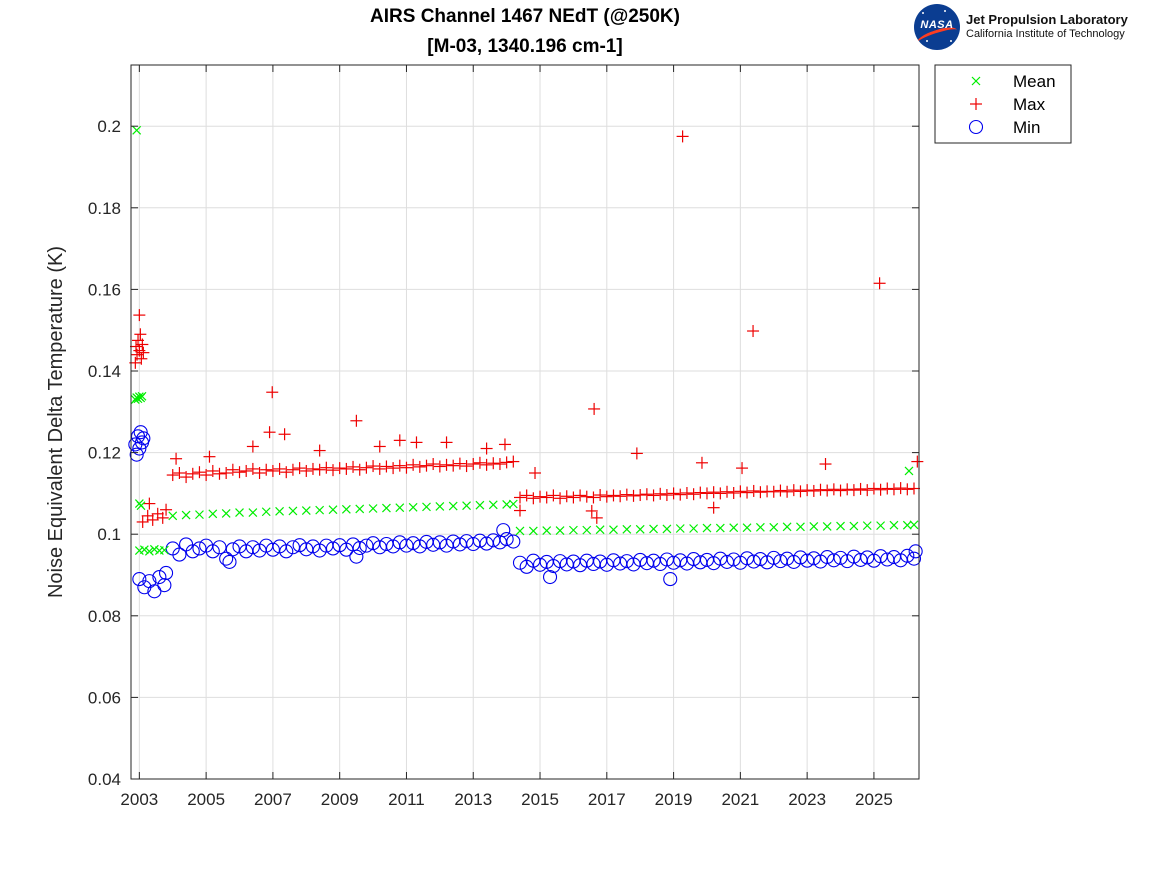 Image resolution: width=1167 pixels, height=875 pixels. Describe the element at coordinates (273, 799) in the screenshot. I see `x-tick-label: 2007` at that location.